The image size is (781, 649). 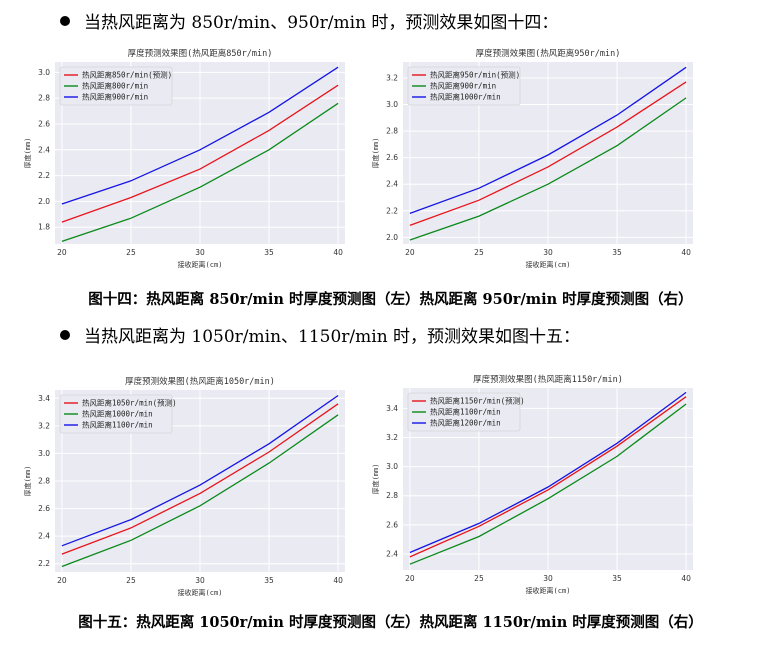 What do you see at coordinates (475, 75) in the screenshot?
I see `legend-label: 热风距离950r/min(预测)` at bounding box center [475, 75].